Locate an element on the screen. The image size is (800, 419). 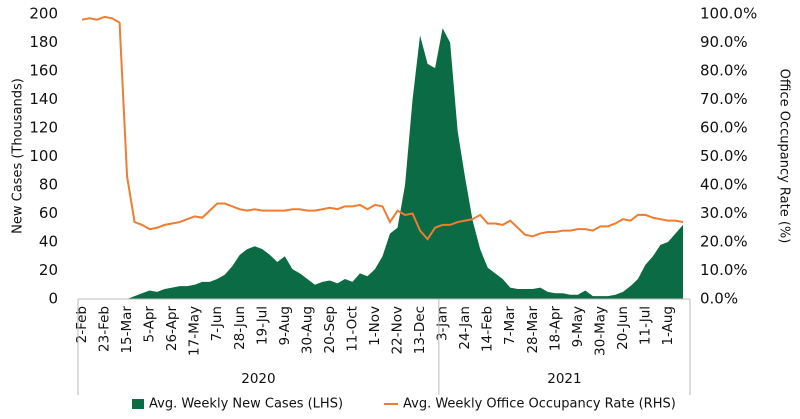
x-tick-label: 3-Jan is located at coordinates (443, 323).